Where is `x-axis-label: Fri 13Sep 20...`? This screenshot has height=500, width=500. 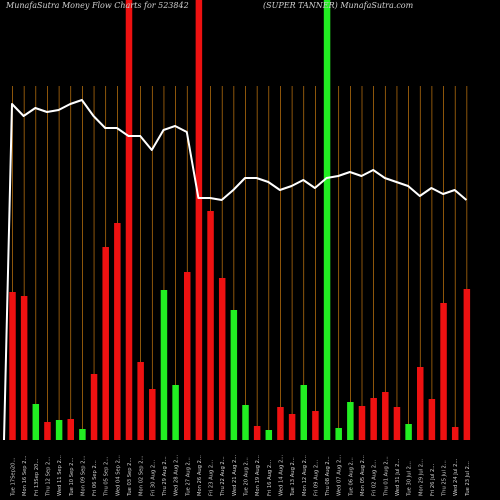 x-axis-label: Fri 13Sep 20... is located at coordinates (37, 477).